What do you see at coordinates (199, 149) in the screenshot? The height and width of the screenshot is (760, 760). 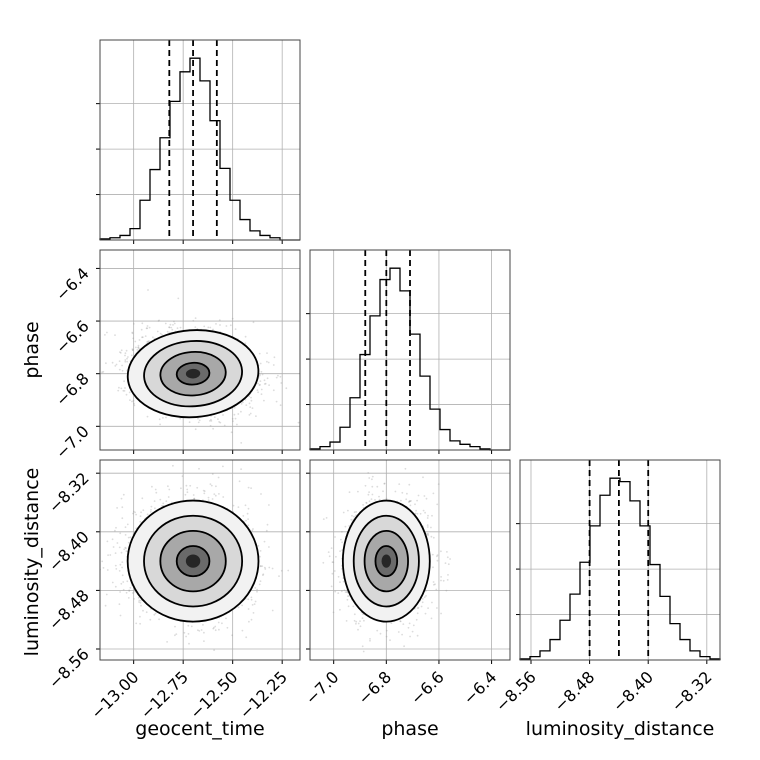 I see `histogram-step-line` at bounding box center [199, 149].